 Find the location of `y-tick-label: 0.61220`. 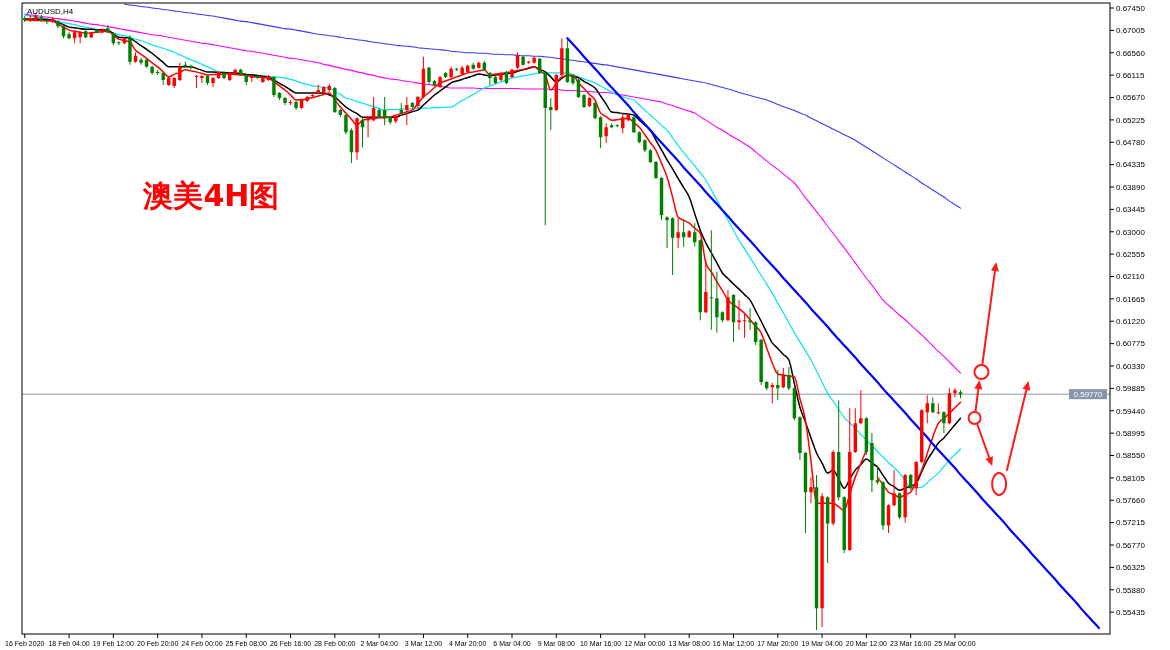

y-tick-label: 0.61220 is located at coordinates (1131, 322).